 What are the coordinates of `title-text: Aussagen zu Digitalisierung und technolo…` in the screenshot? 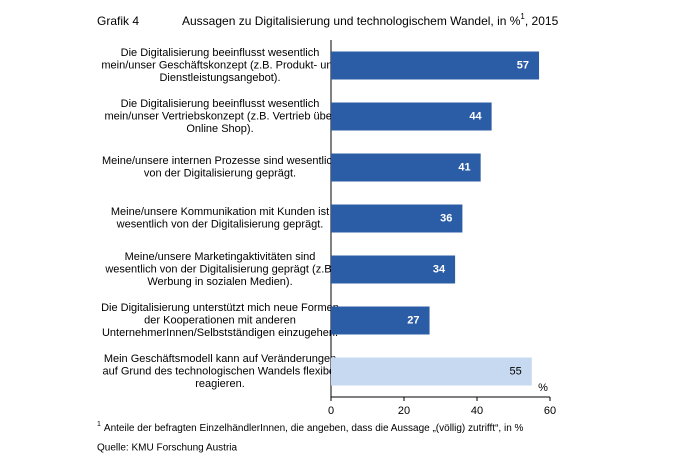 It's located at (351, 21).